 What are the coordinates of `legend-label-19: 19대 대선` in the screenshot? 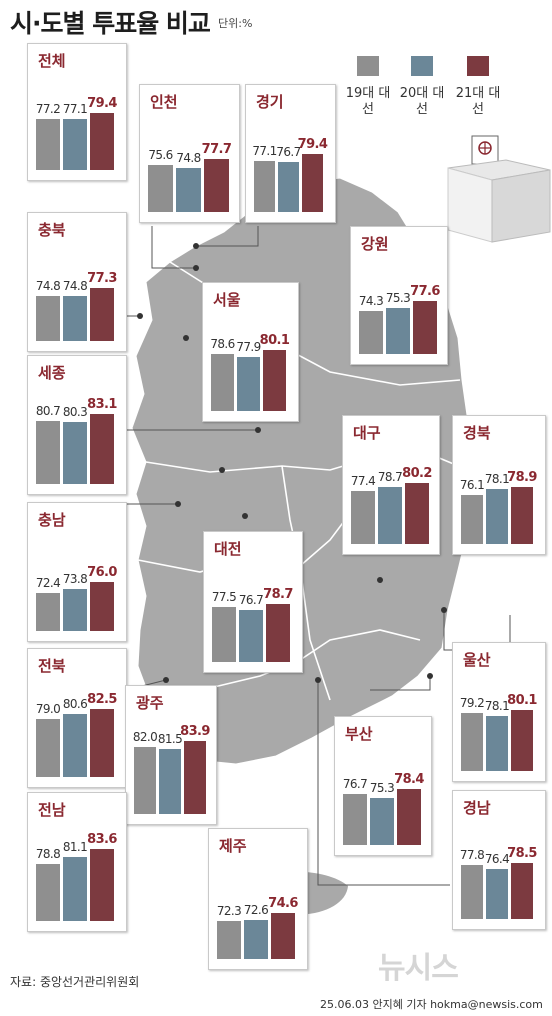 It's located at (368, 101).